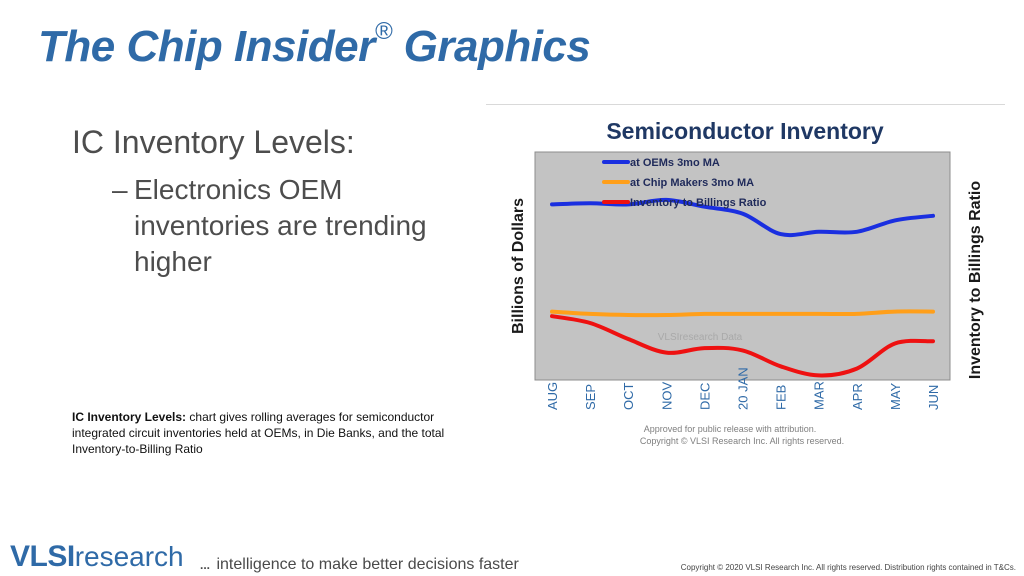 This screenshot has height=576, width=1024. I want to click on y-axis-label-left: Billions of Dollars, so click(518, 266).